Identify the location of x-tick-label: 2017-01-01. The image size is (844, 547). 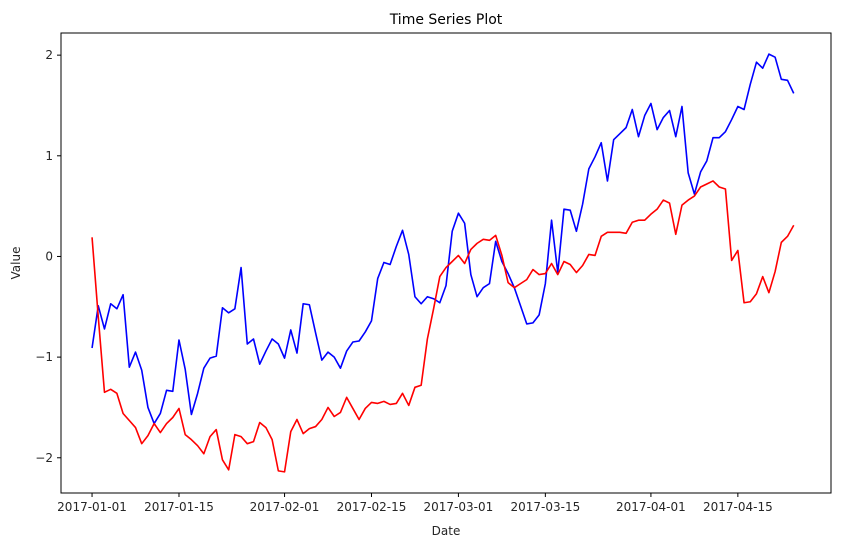
(92, 507).